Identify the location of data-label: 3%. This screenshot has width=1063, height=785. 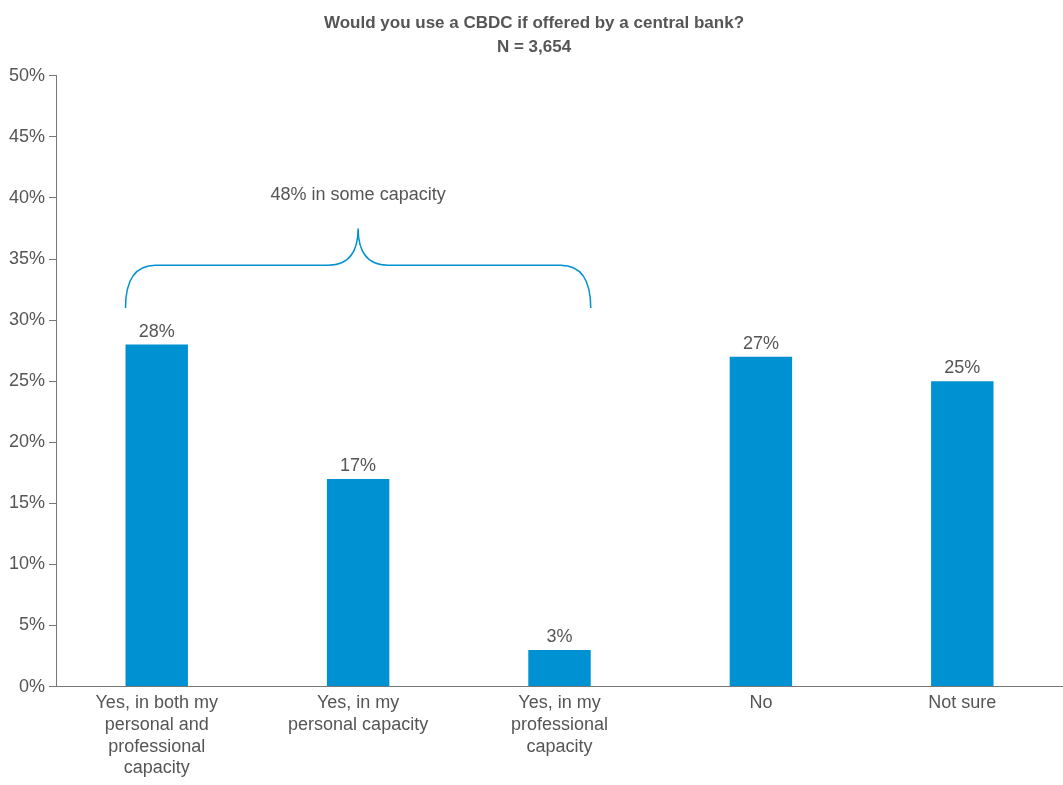
(559, 635).